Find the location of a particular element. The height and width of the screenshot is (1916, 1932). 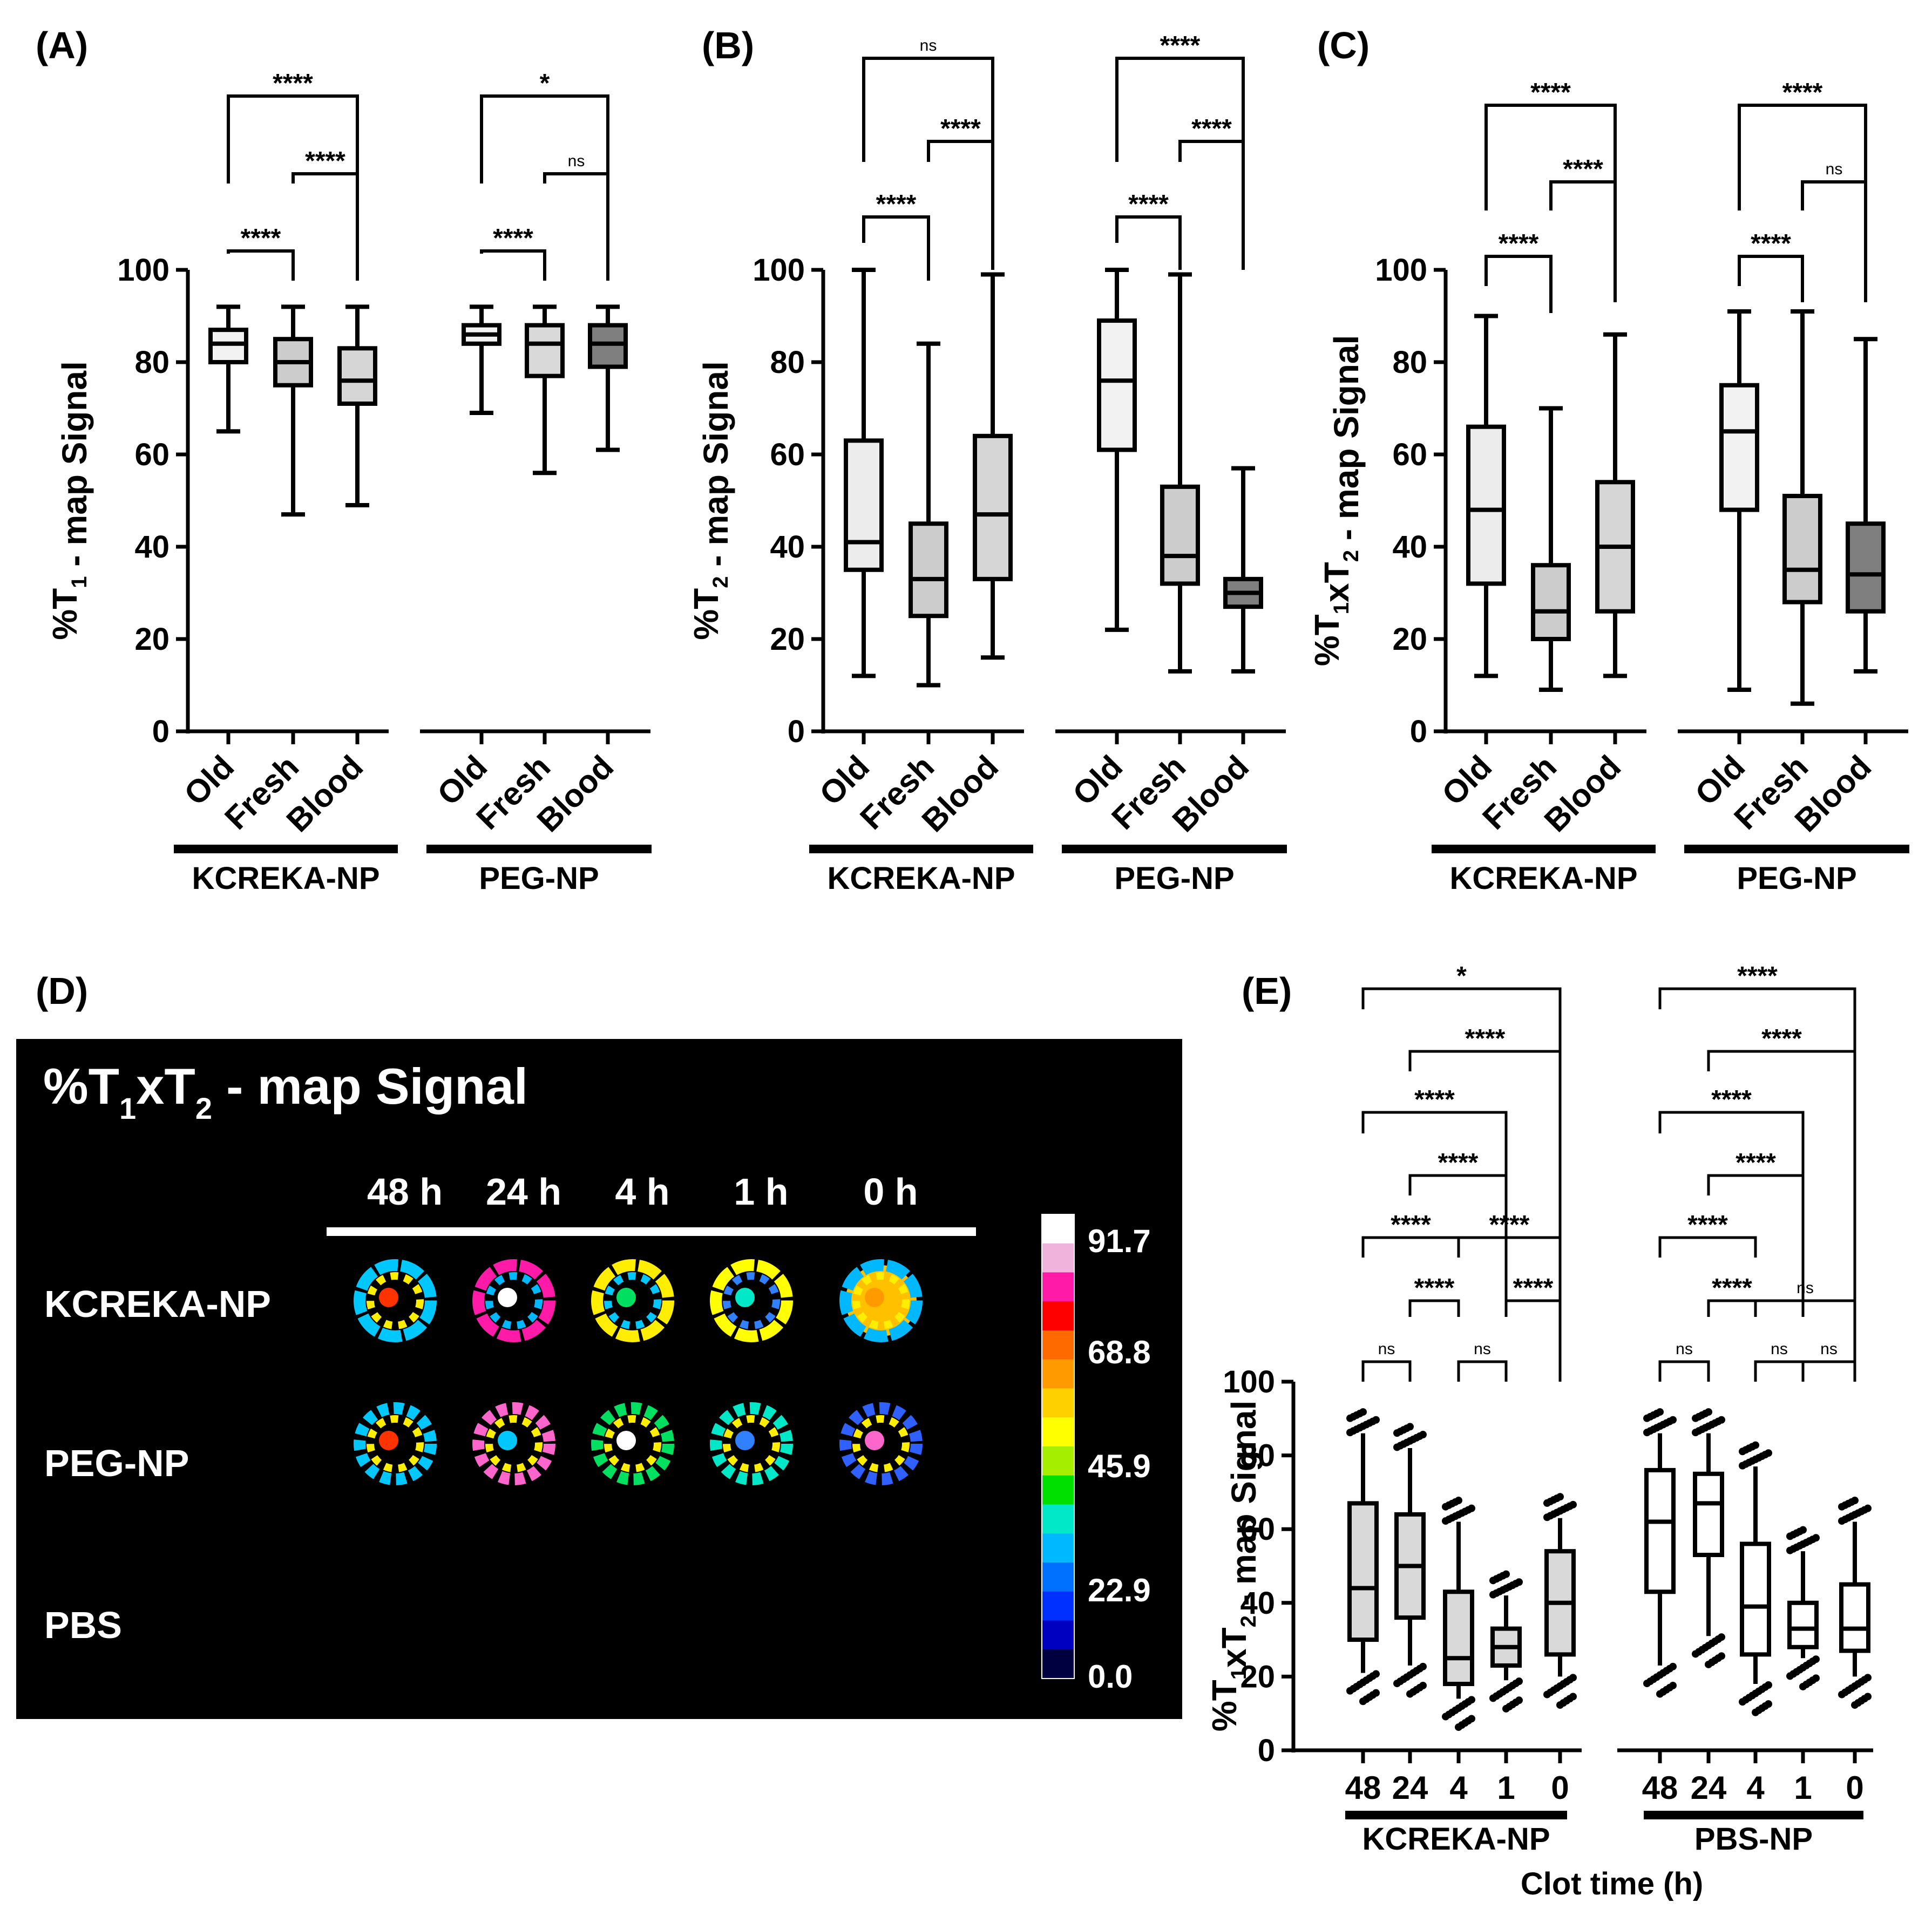

map-row-label: KCREKA-NP is located at coordinates (157, 1304).